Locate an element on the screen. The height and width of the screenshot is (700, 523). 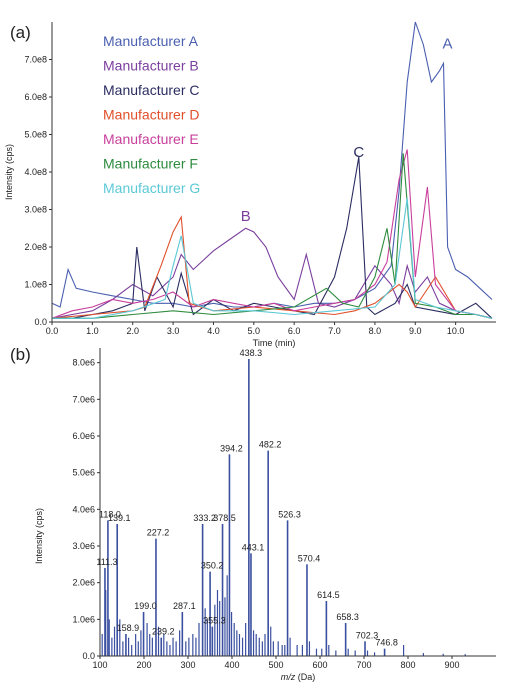
x-tick-label: 600 is located at coordinates (319, 665).